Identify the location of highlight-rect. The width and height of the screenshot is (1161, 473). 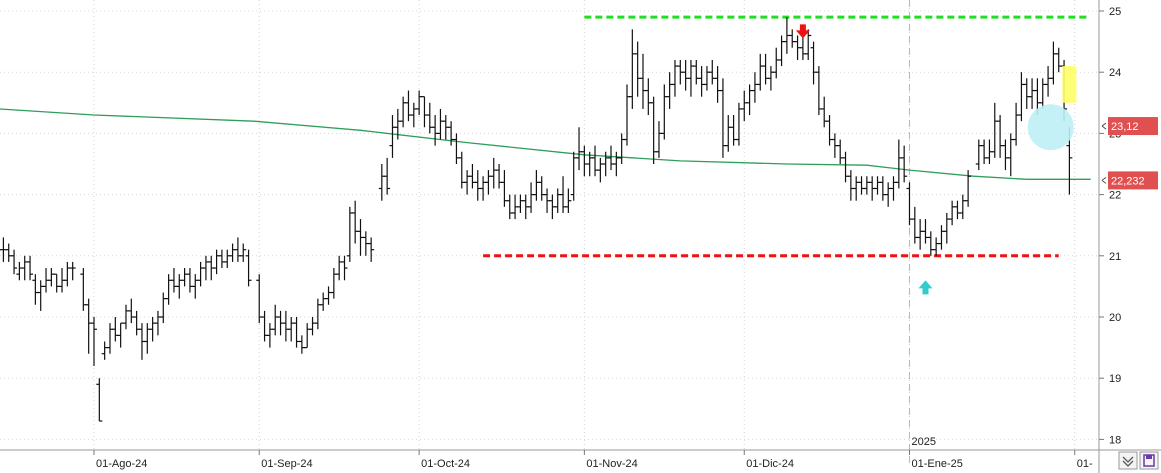
(1069, 84).